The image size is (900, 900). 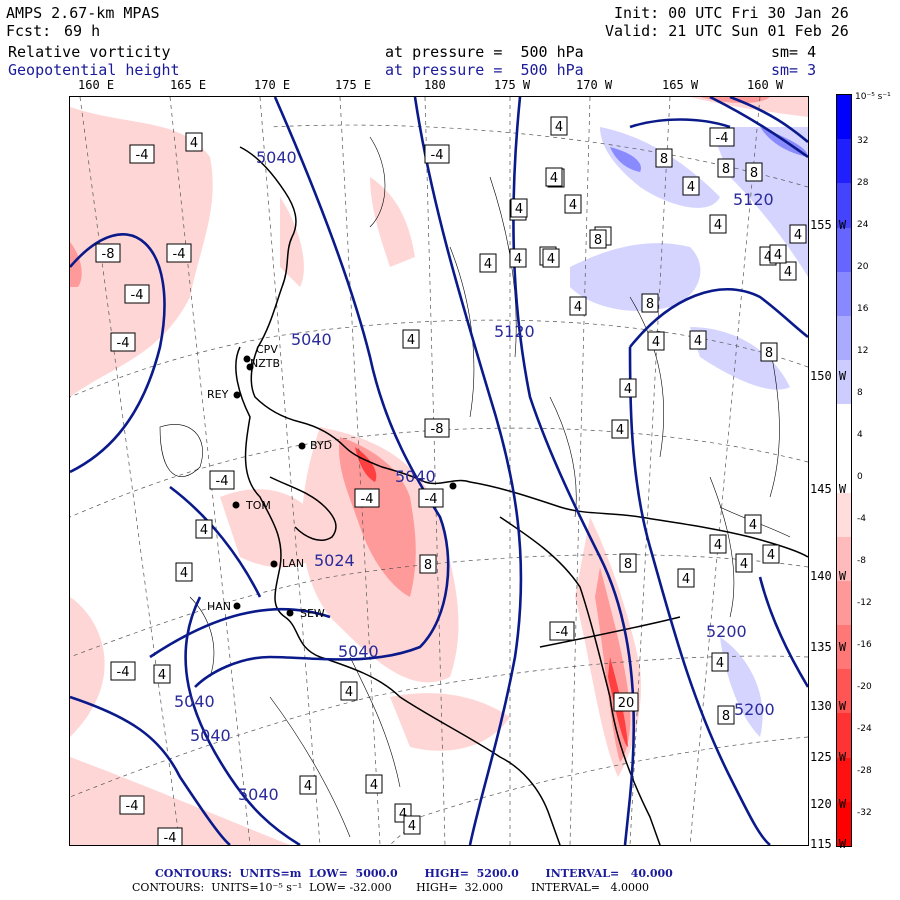 What do you see at coordinates (863, 309) in the screenshot?
I see `colorbar-tick-label: 16` at bounding box center [863, 309].